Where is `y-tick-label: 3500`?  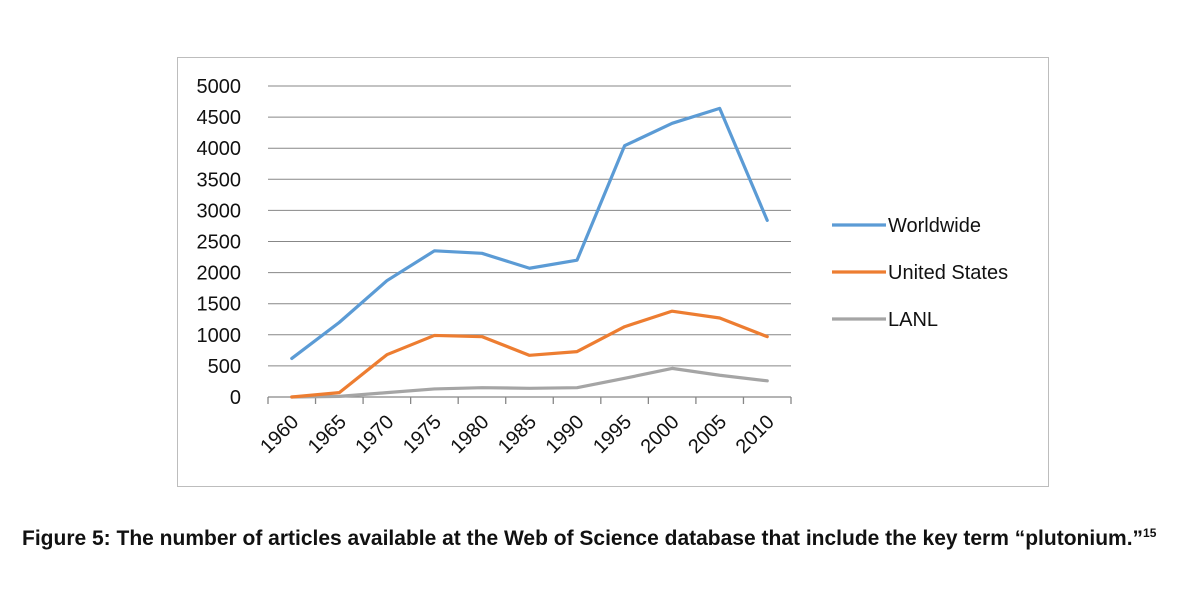 y-tick-label: 3500 is located at coordinates (219, 180).